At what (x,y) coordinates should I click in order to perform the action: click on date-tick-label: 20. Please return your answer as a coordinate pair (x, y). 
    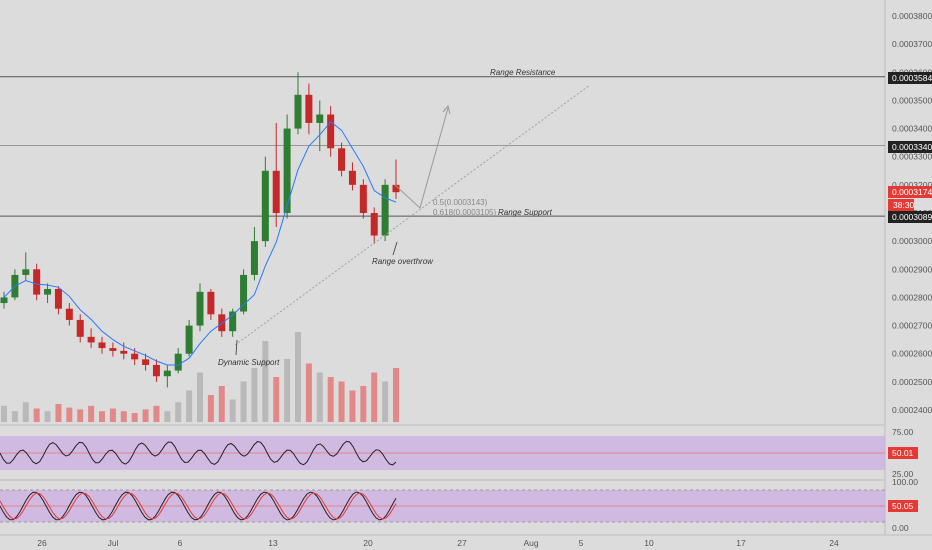
    Looking at the image, I should click on (368, 543).